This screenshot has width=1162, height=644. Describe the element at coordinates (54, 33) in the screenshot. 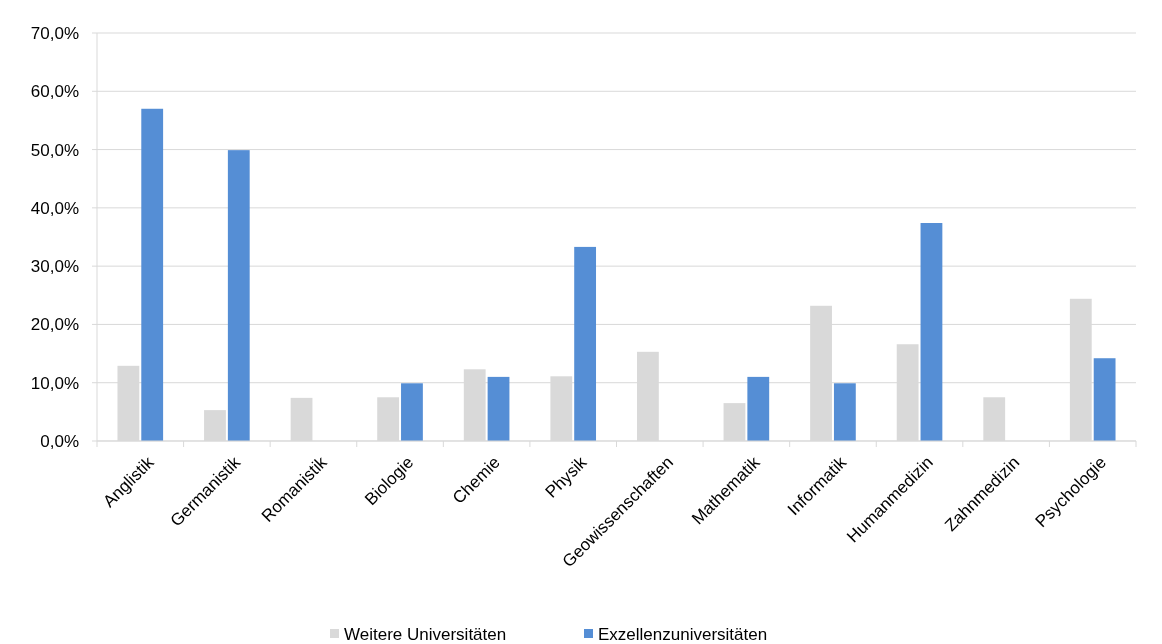

I see `y-tick-label: 70,0%` at that location.